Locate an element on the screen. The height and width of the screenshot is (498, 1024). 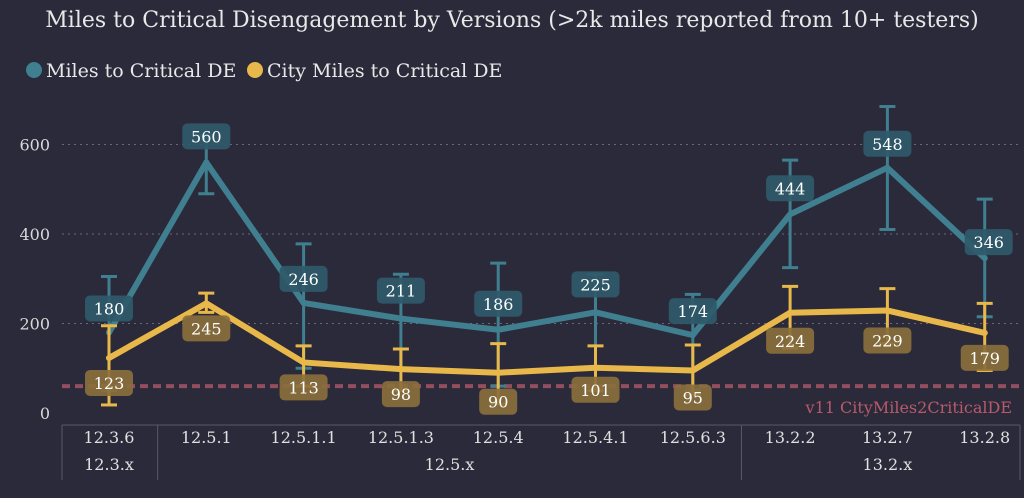
data-label: 444 is located at coordinates (790, 188).